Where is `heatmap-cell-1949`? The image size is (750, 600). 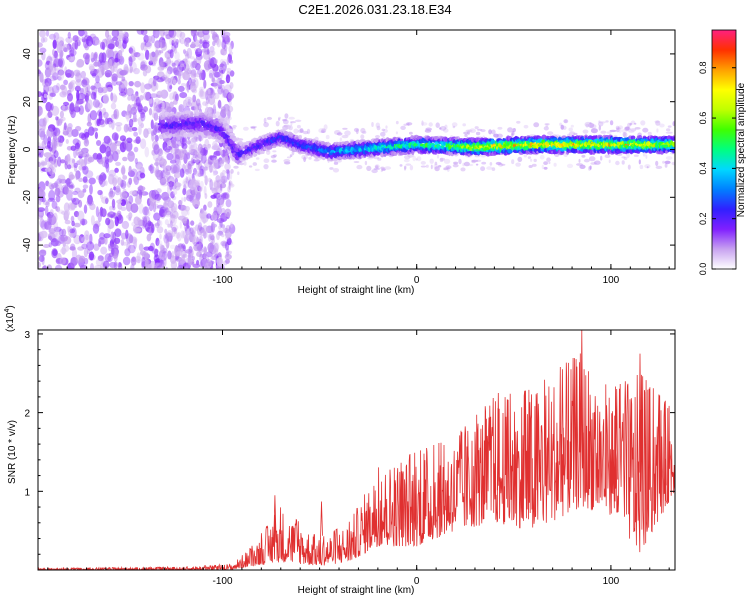 heatmap-cell-1949 is located at coordinates (617, 163).